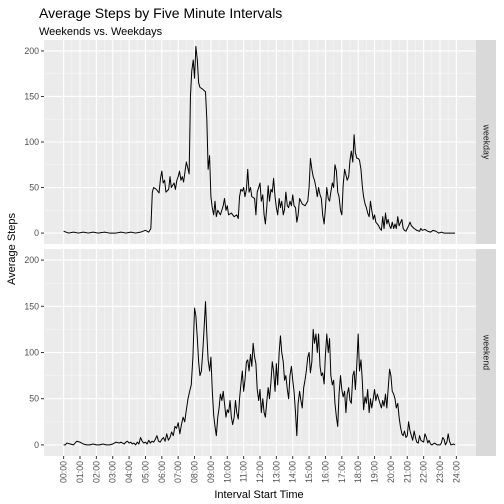 Image resolution: width=504 pixels, height=504 pixels. I want to click on x-tick-label: 00:00, so click(64, 472).